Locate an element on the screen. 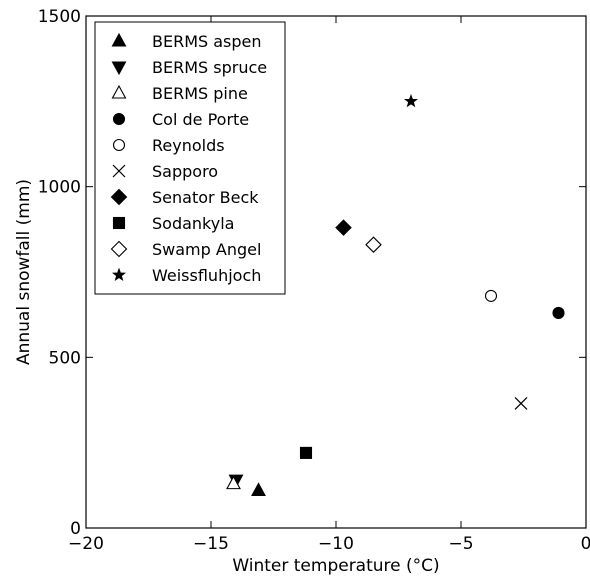 This screenshot has height=576, width=590. x-tick-label: −15 is located at coordinates (211, 544).